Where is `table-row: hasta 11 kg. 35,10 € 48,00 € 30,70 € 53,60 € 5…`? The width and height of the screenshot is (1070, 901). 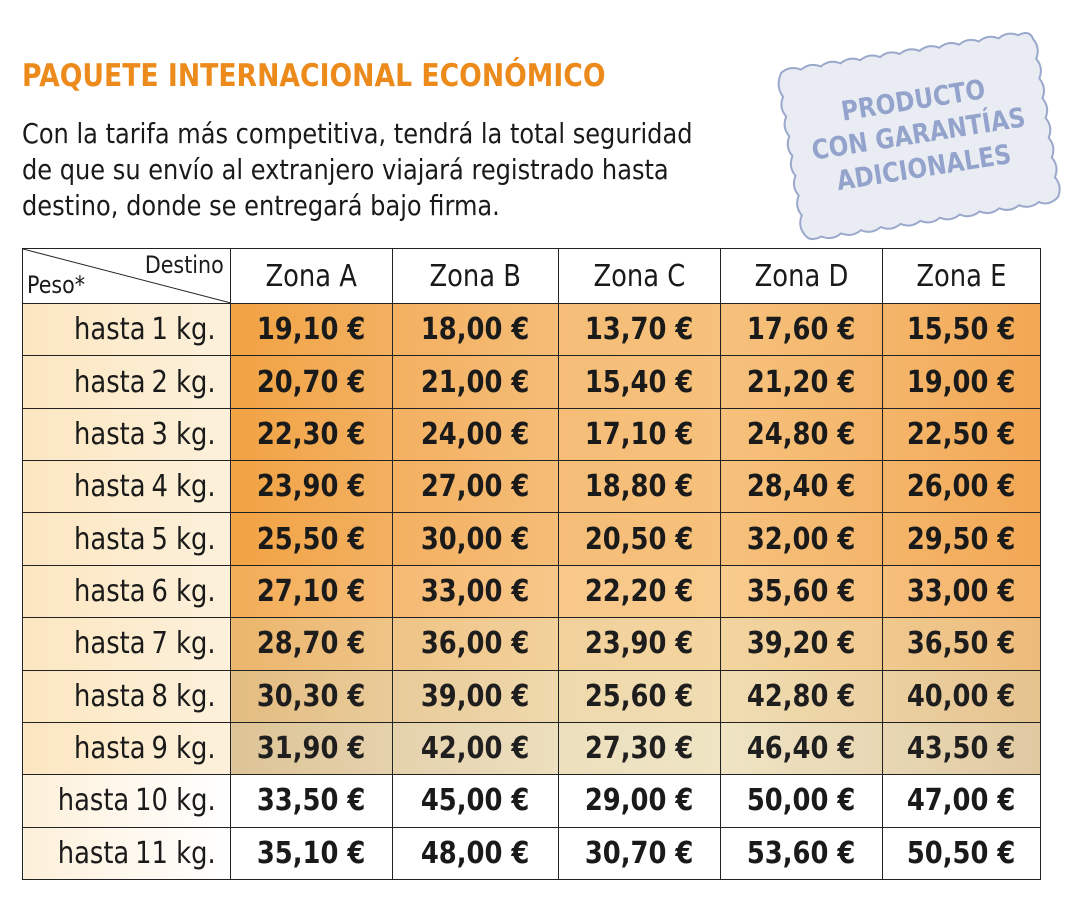
table-row: hasta 11 kg. 35,10 € 48,00 € 30,70 € 53,60 € 5… is located at coordinates (531, 853).